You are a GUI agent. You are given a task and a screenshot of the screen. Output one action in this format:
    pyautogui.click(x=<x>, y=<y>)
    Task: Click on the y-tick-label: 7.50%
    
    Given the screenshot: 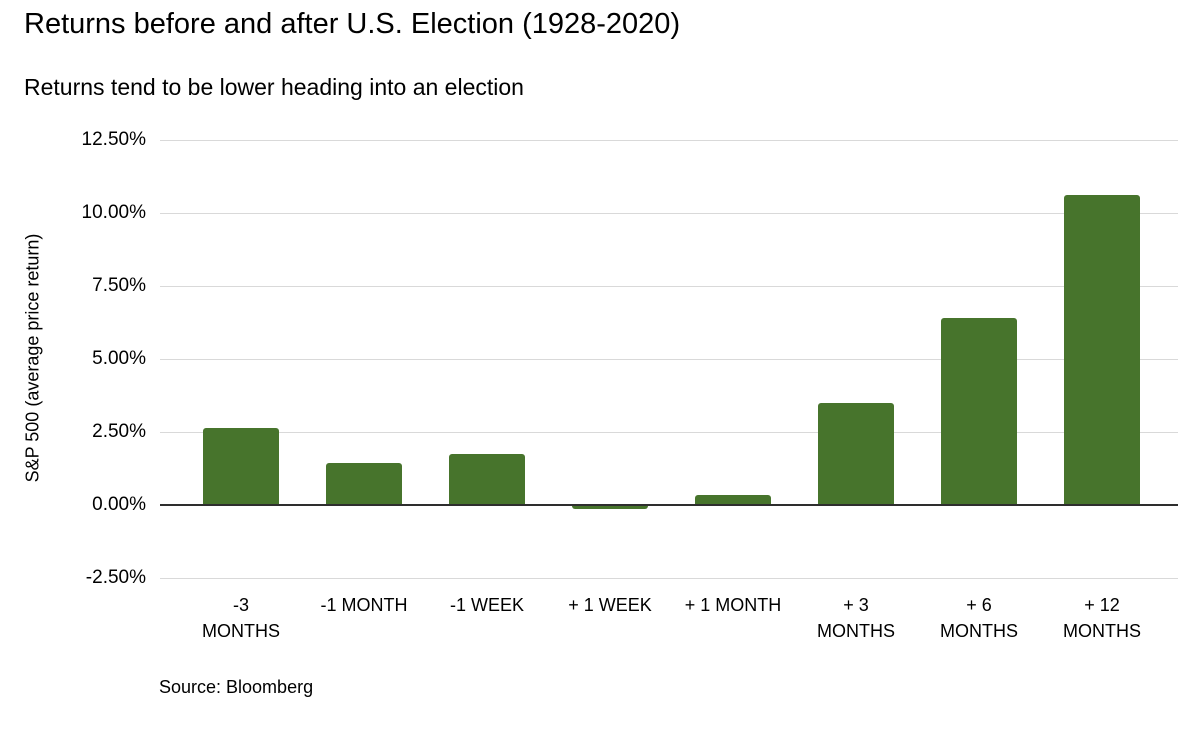 What is the action you would take?
    pyautogui.click(x=119, y=285)
    